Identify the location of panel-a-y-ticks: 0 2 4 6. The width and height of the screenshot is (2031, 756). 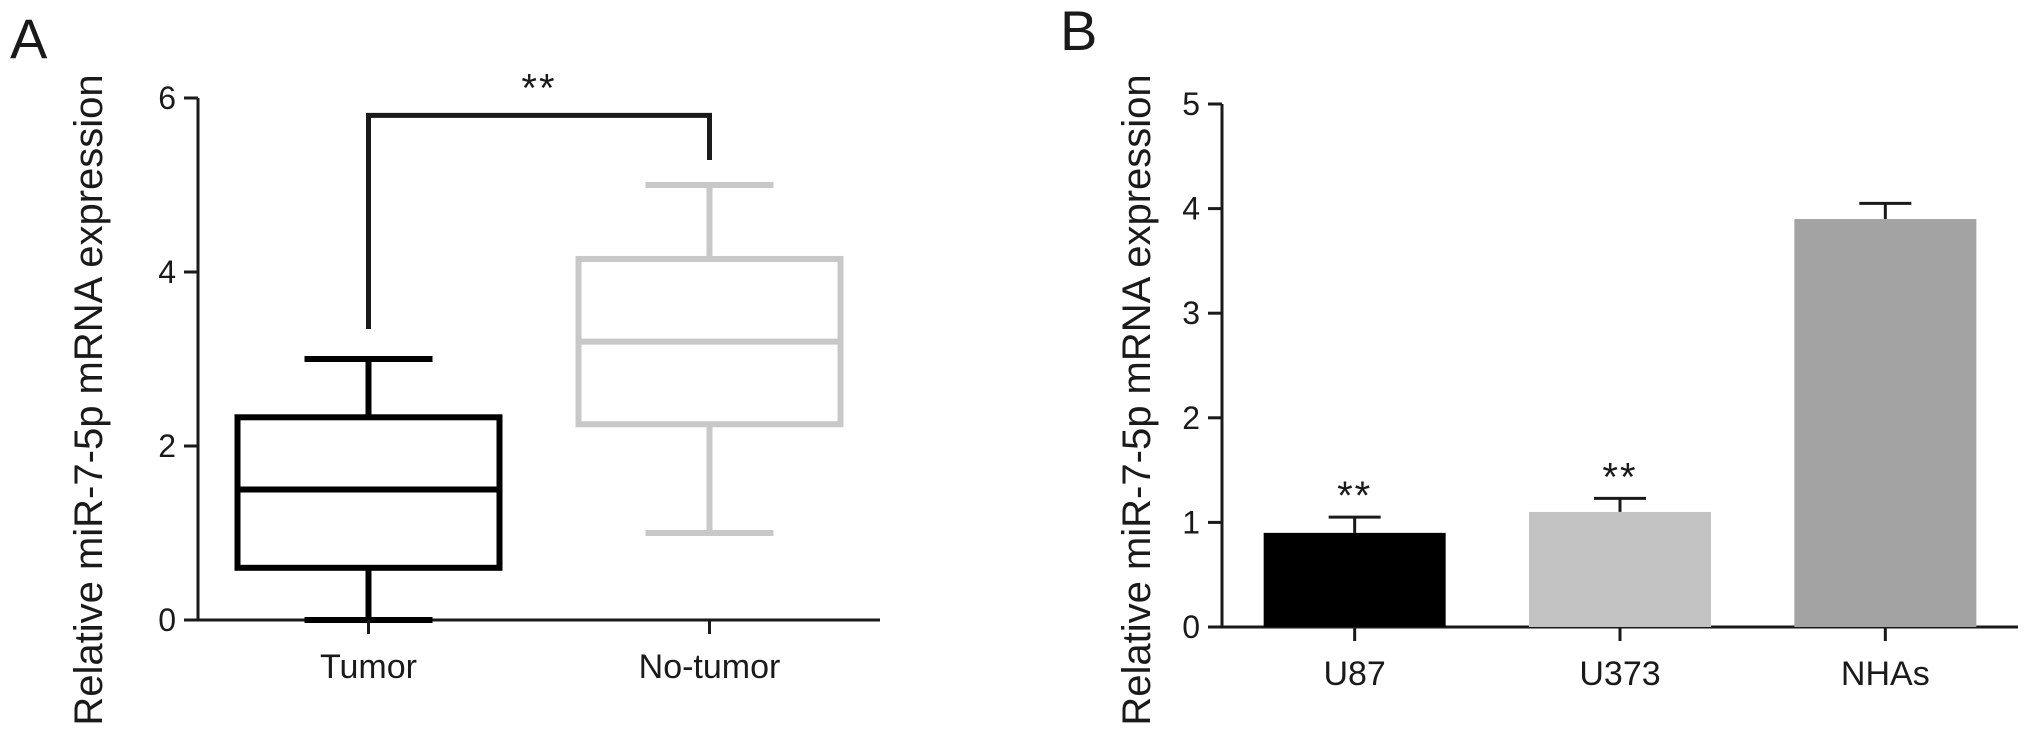
(178, 359).